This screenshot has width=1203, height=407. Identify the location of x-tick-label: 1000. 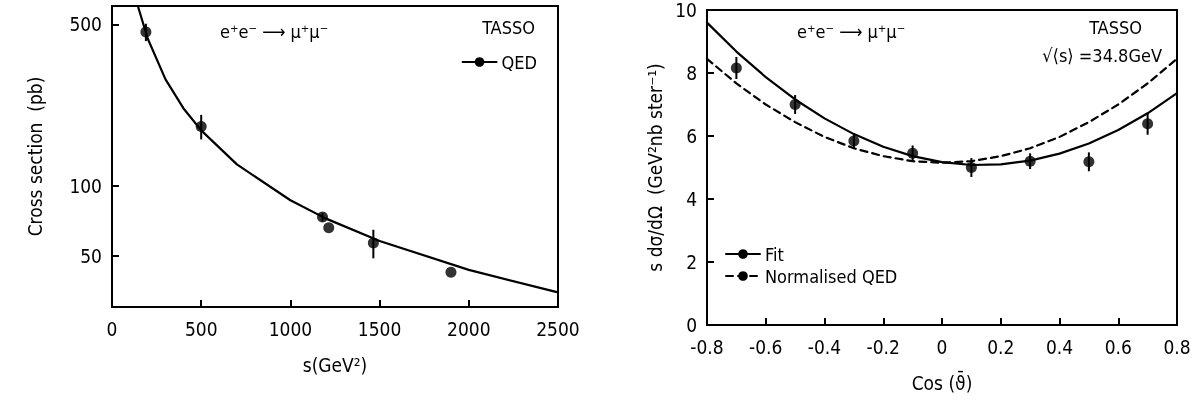
(290, 328).